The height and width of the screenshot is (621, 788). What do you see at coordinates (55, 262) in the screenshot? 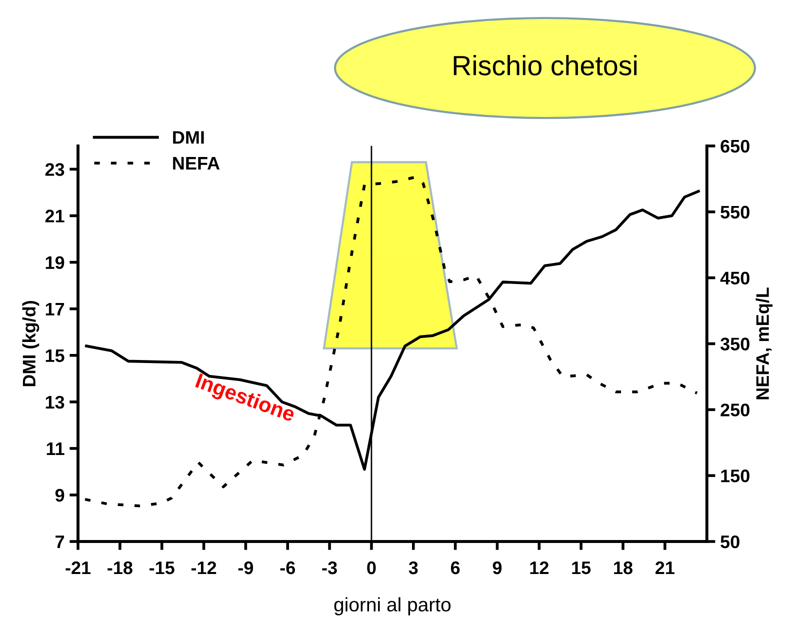
I see `y-tick-label: 19` at bounding box center [55, 262].